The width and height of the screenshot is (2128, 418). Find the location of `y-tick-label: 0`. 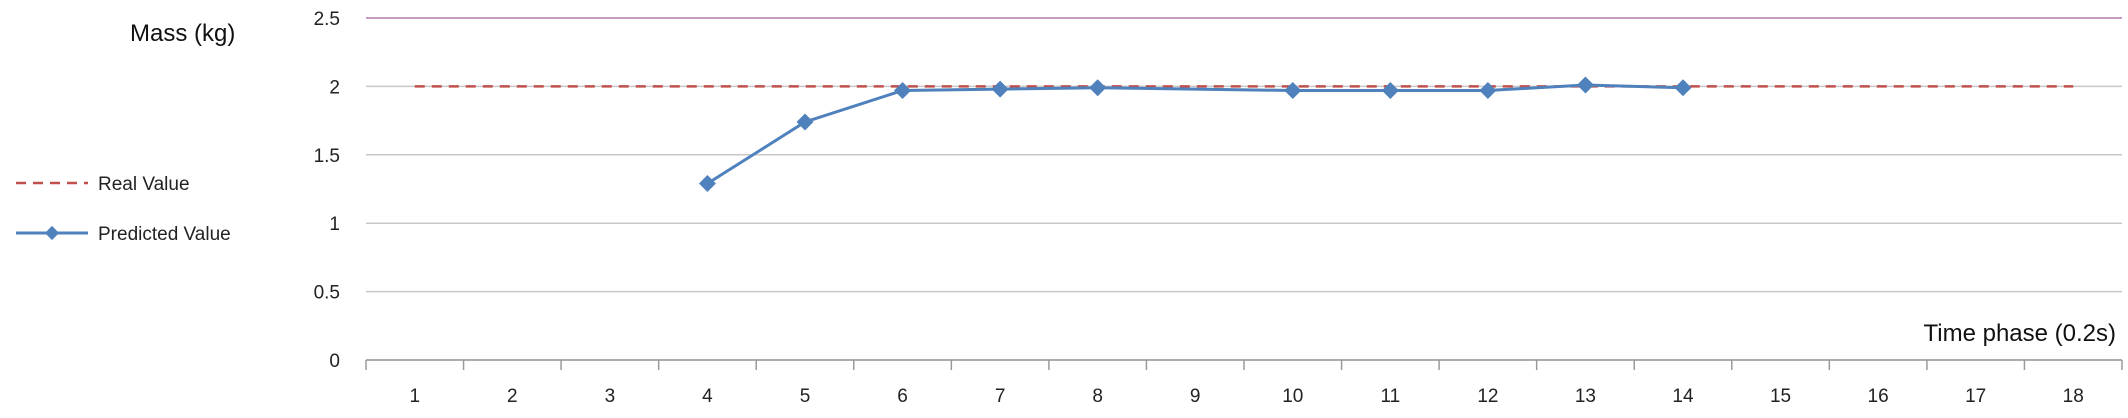

y-tick-label: 0 is located at coordinates (334, 361).